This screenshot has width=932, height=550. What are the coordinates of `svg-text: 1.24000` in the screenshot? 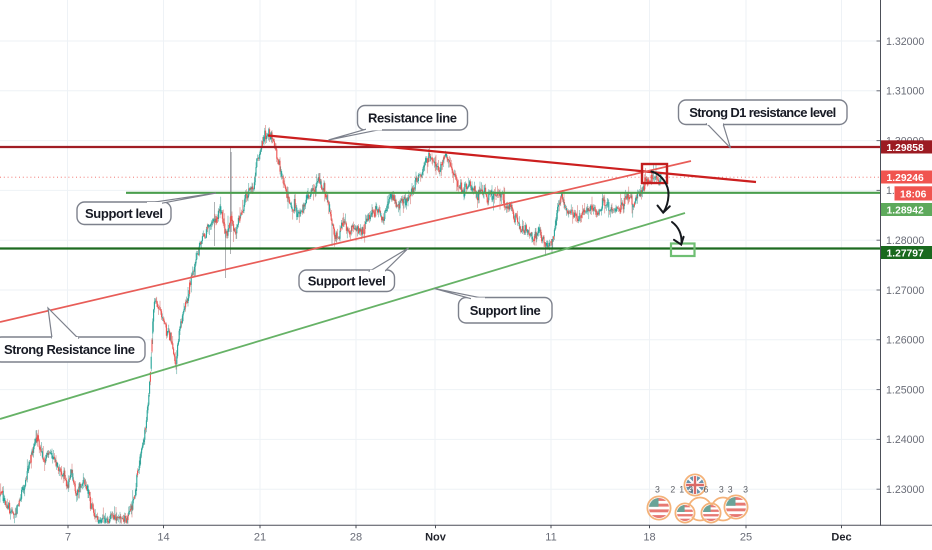 It's located at (905, 440).